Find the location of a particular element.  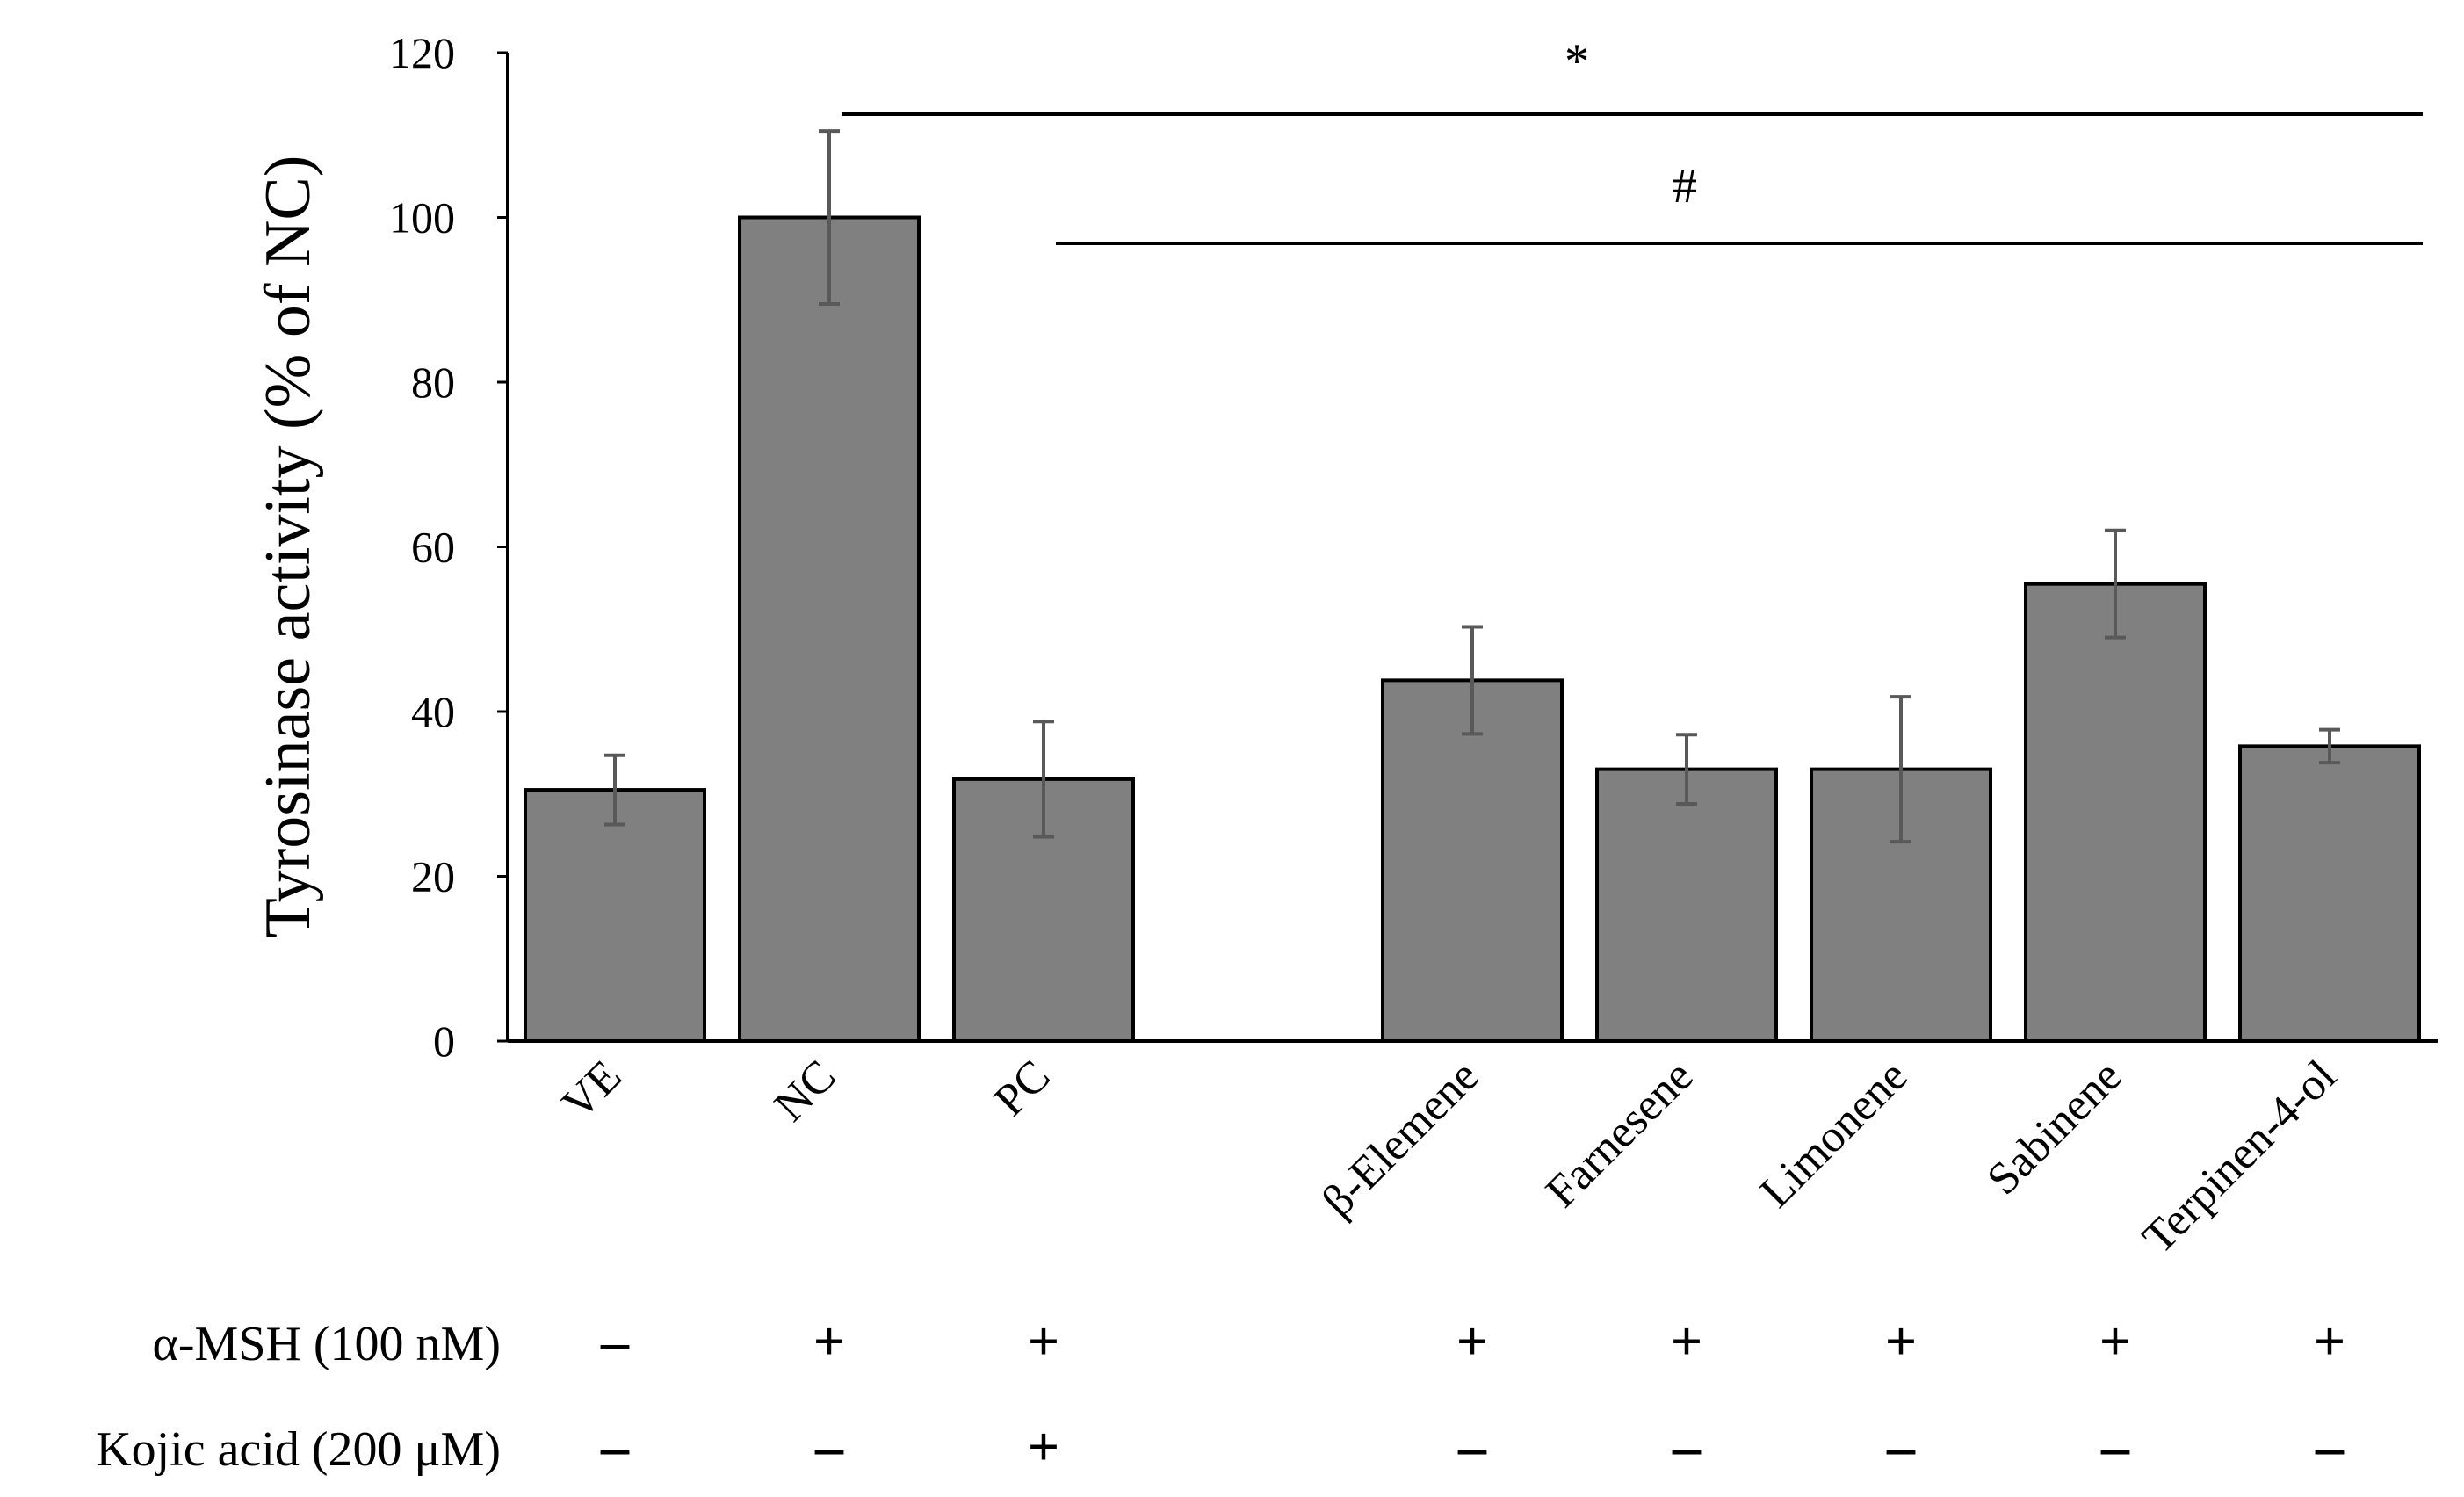

bar-terpinen-4-ol is located at coordinates (2329, 893).